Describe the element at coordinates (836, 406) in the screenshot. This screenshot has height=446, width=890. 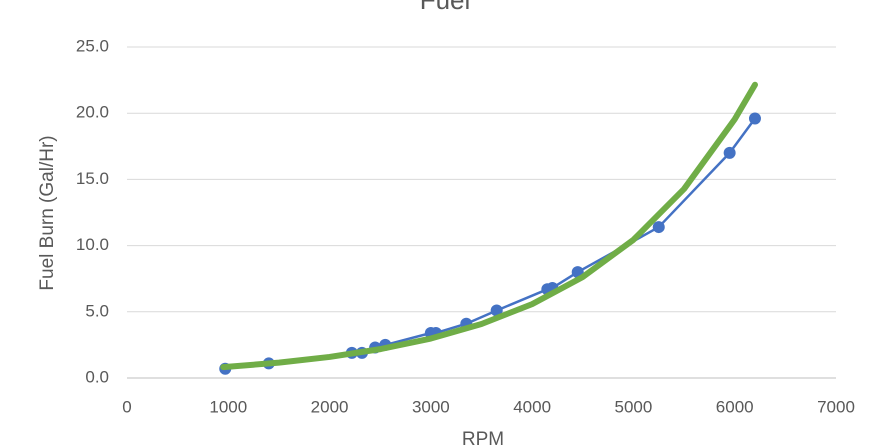
I see `x-tick-label: 7000` at that location.